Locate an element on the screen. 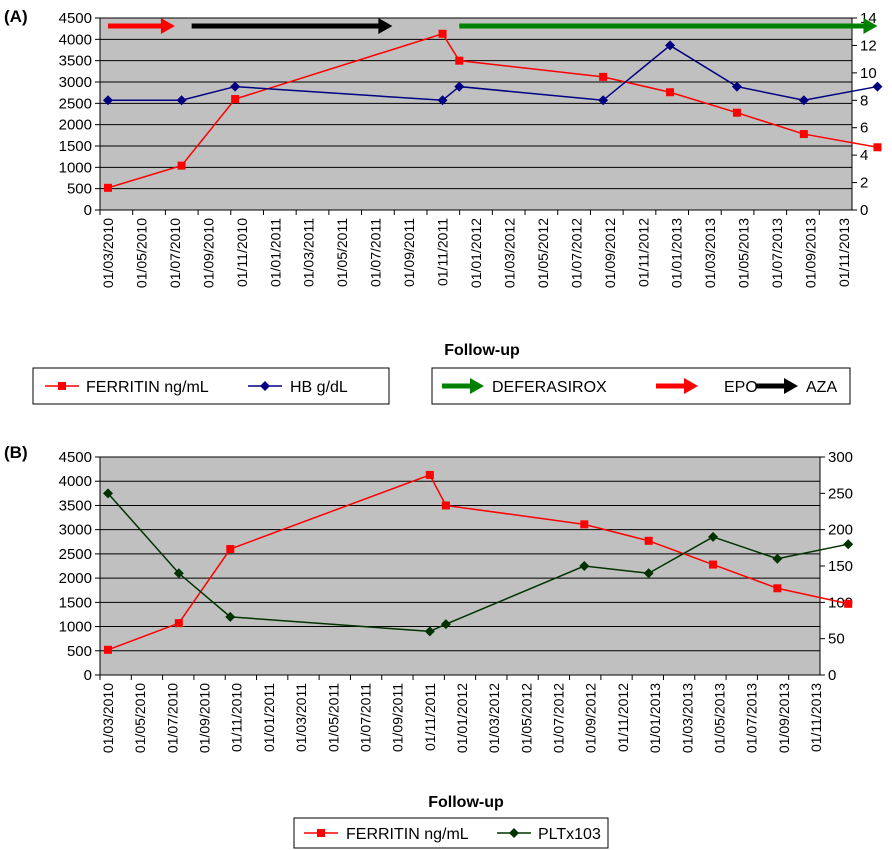  treatment-arrow-aza-head is located at coordinates (385, 26).